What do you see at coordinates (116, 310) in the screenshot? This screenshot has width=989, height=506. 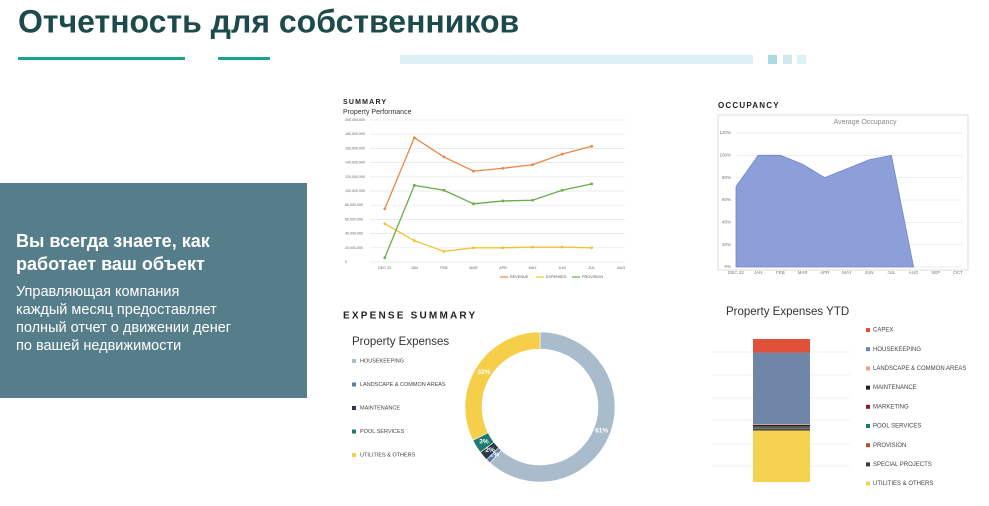 I see `panel-text: каждый месяц предоставляет` at bounding box center [116, 310].